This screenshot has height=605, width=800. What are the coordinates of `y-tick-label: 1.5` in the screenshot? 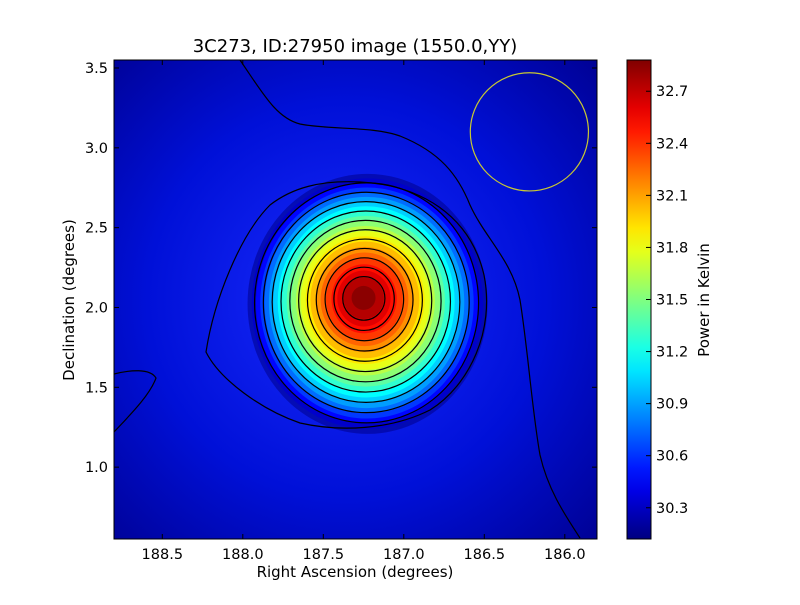 It's located at (96, 388).